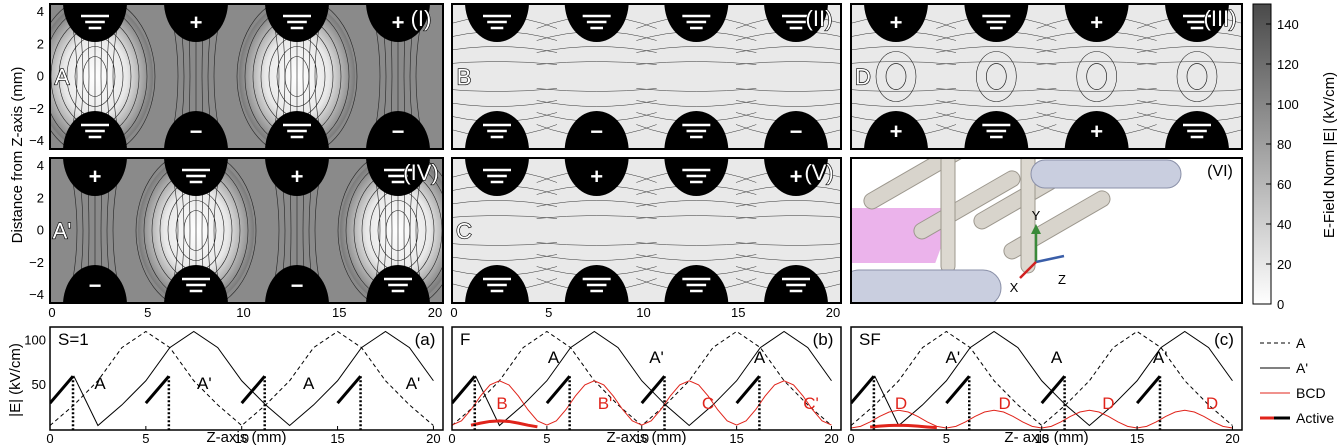  Describe the element at coordinates (465, 339) in the screenshot. I see `corner-text: F` at that location.